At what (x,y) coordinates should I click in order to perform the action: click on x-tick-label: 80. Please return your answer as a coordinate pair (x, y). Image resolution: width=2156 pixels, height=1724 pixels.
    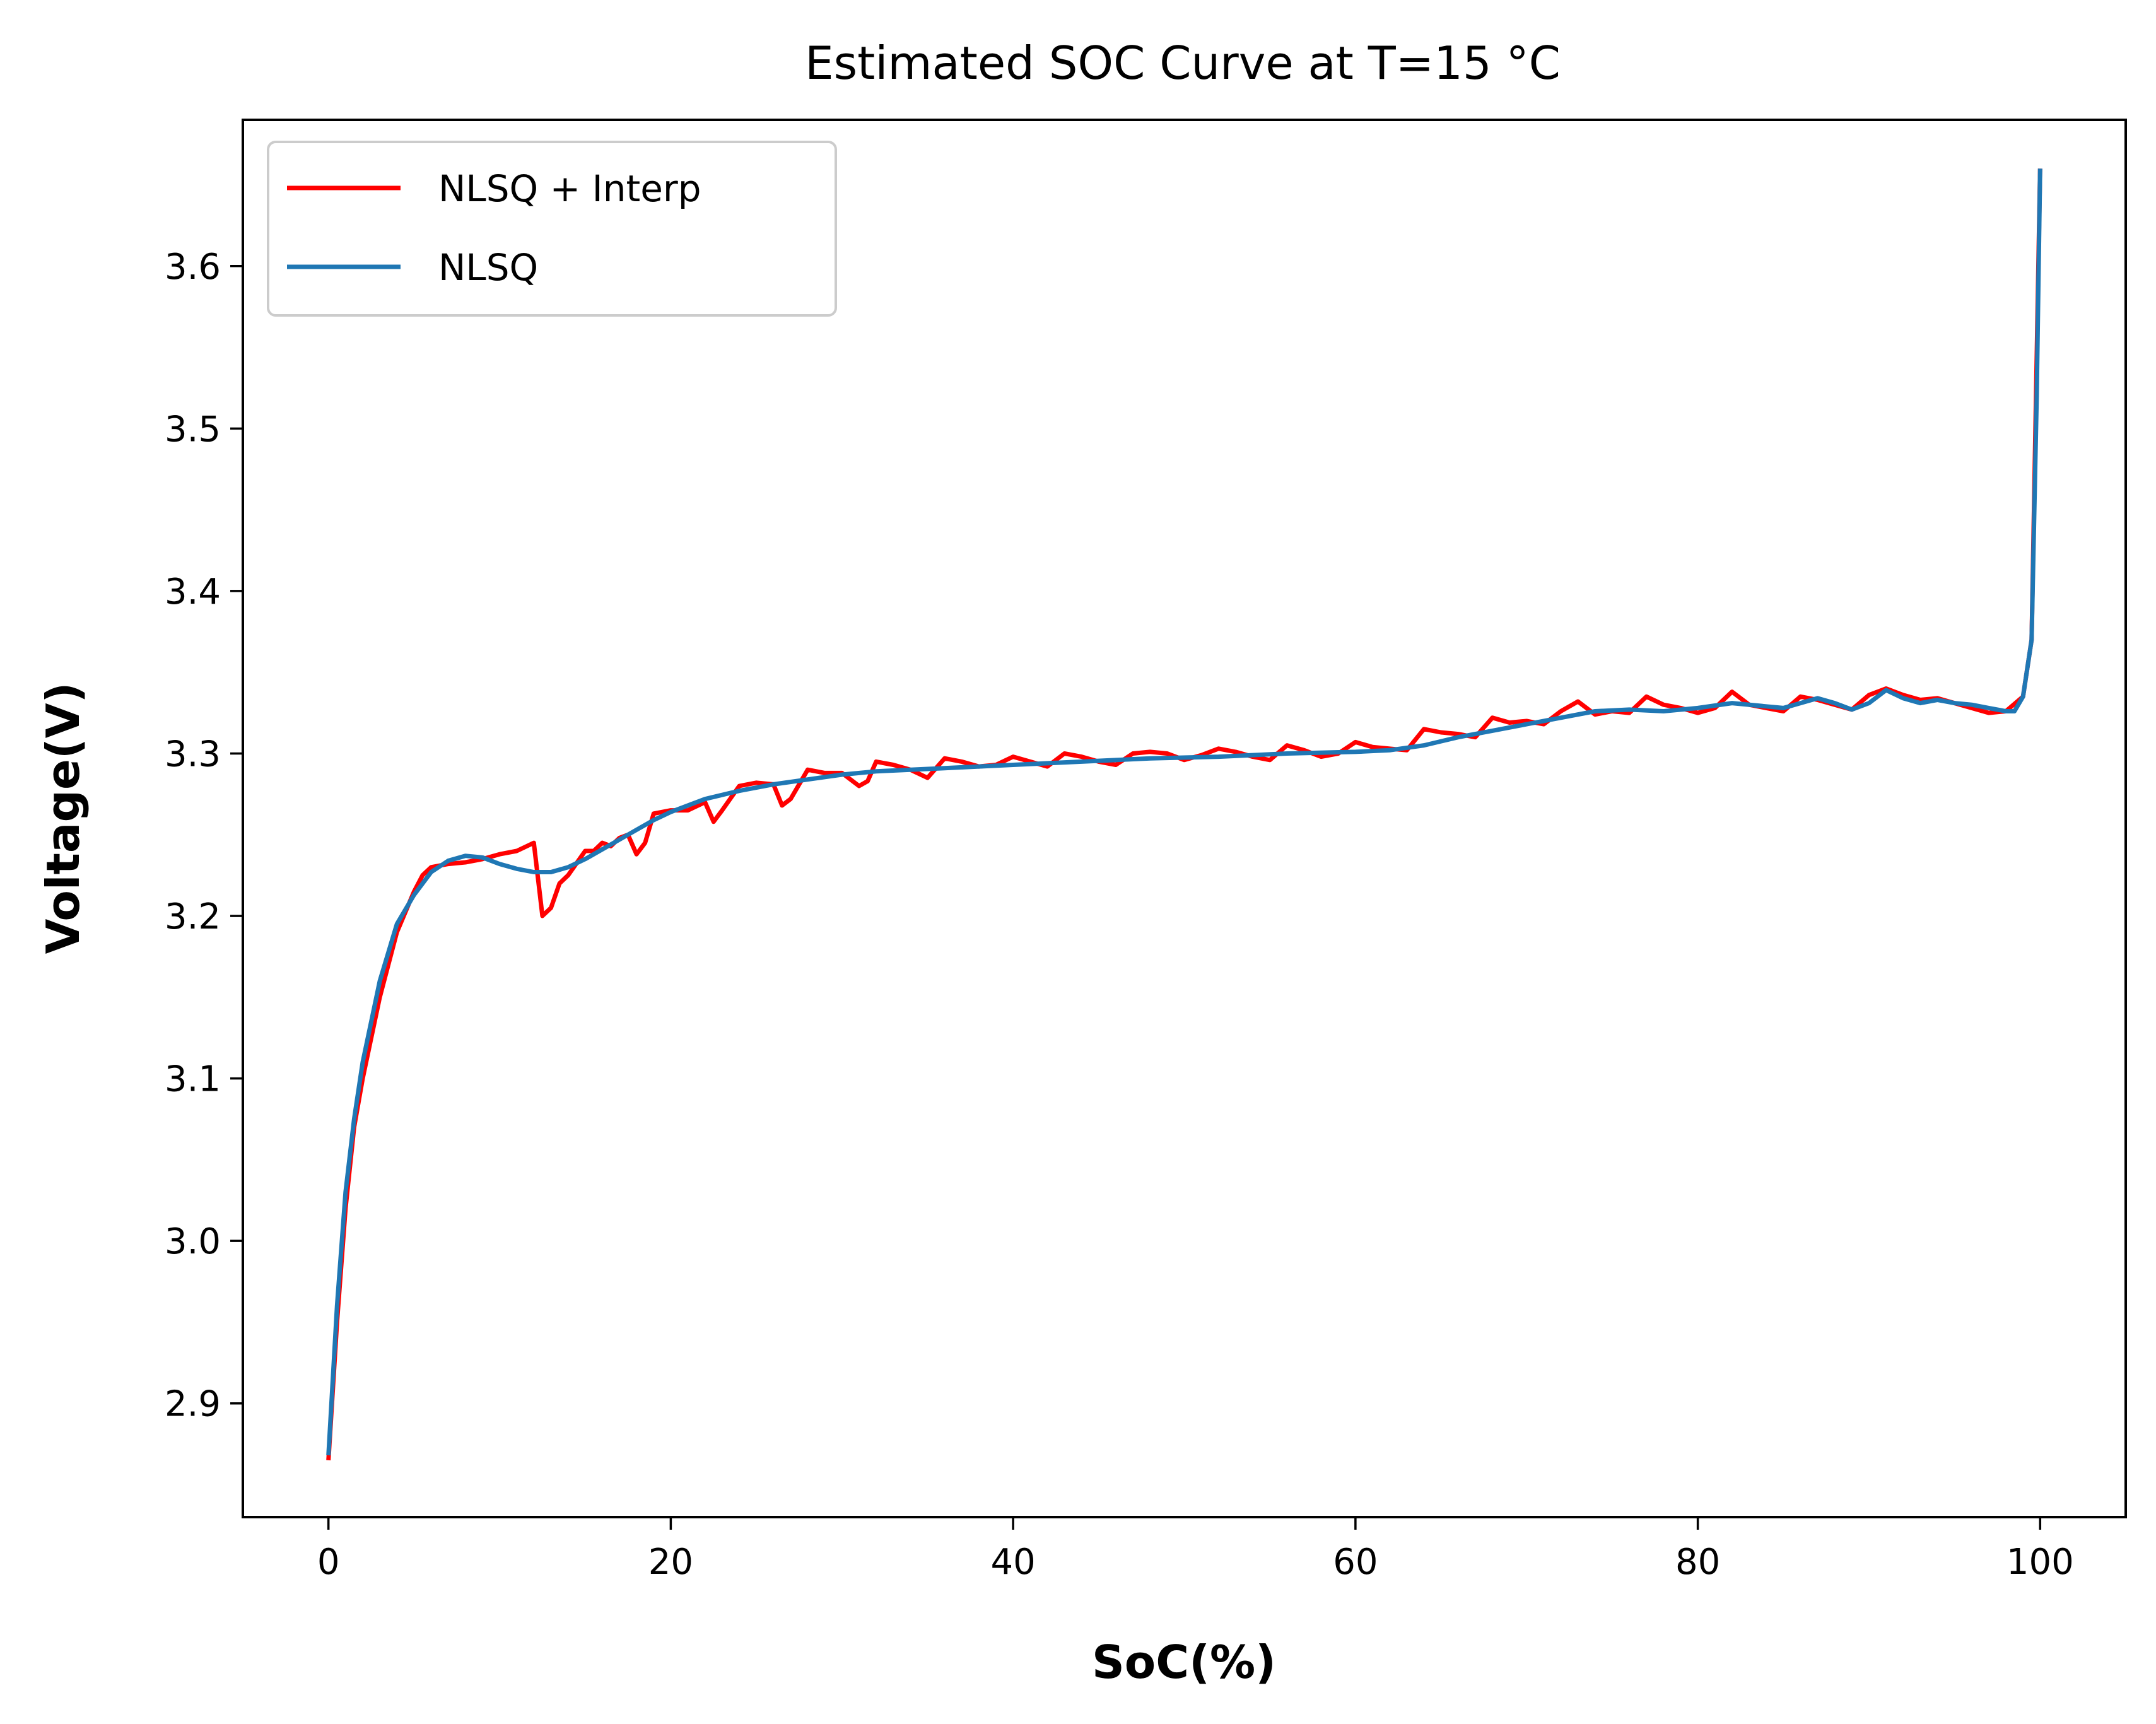
    Looking at the image, I should click on (1697, 1563).